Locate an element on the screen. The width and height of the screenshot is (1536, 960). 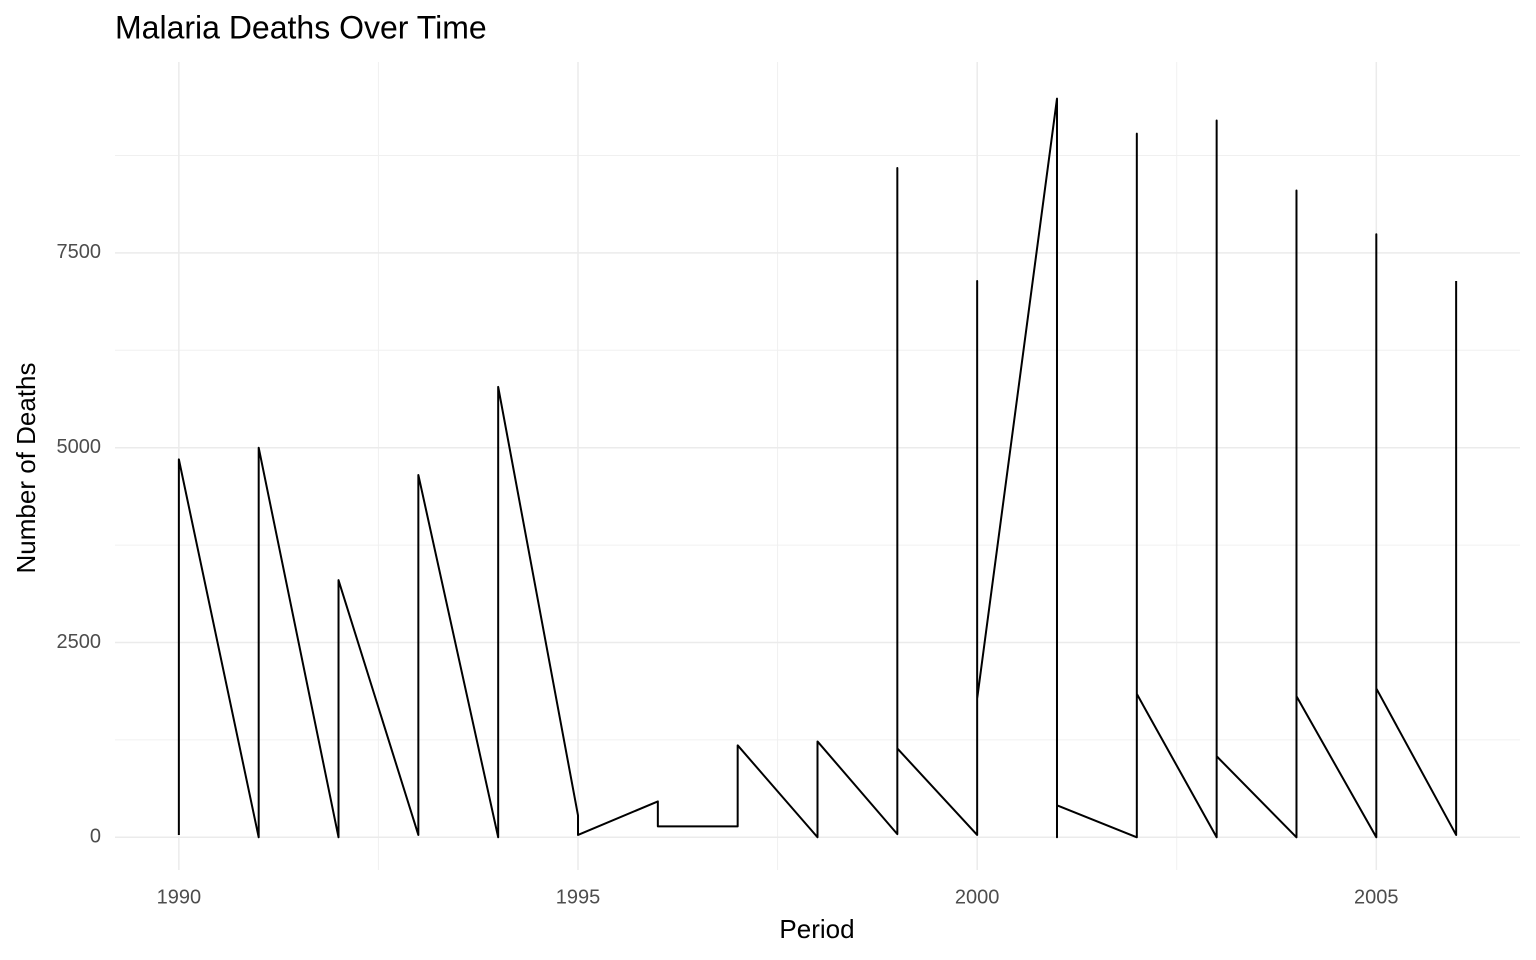
y-axis-title: Number of Deaths is located at coordinates (26, 468).